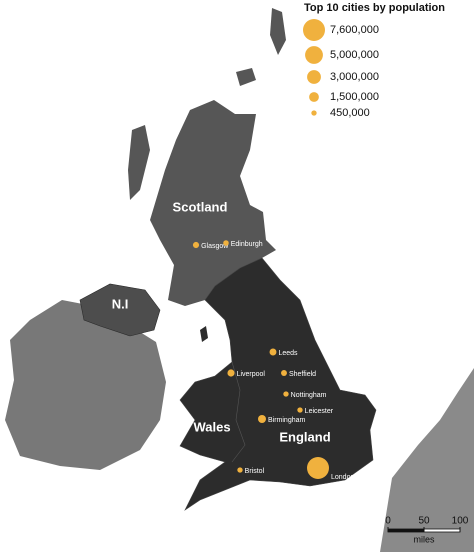 The image size is (474, 552). What do you see at coordinates (204, 334) in the screenshot?
I see `isle-of-man` at bounding box center [204, 334].